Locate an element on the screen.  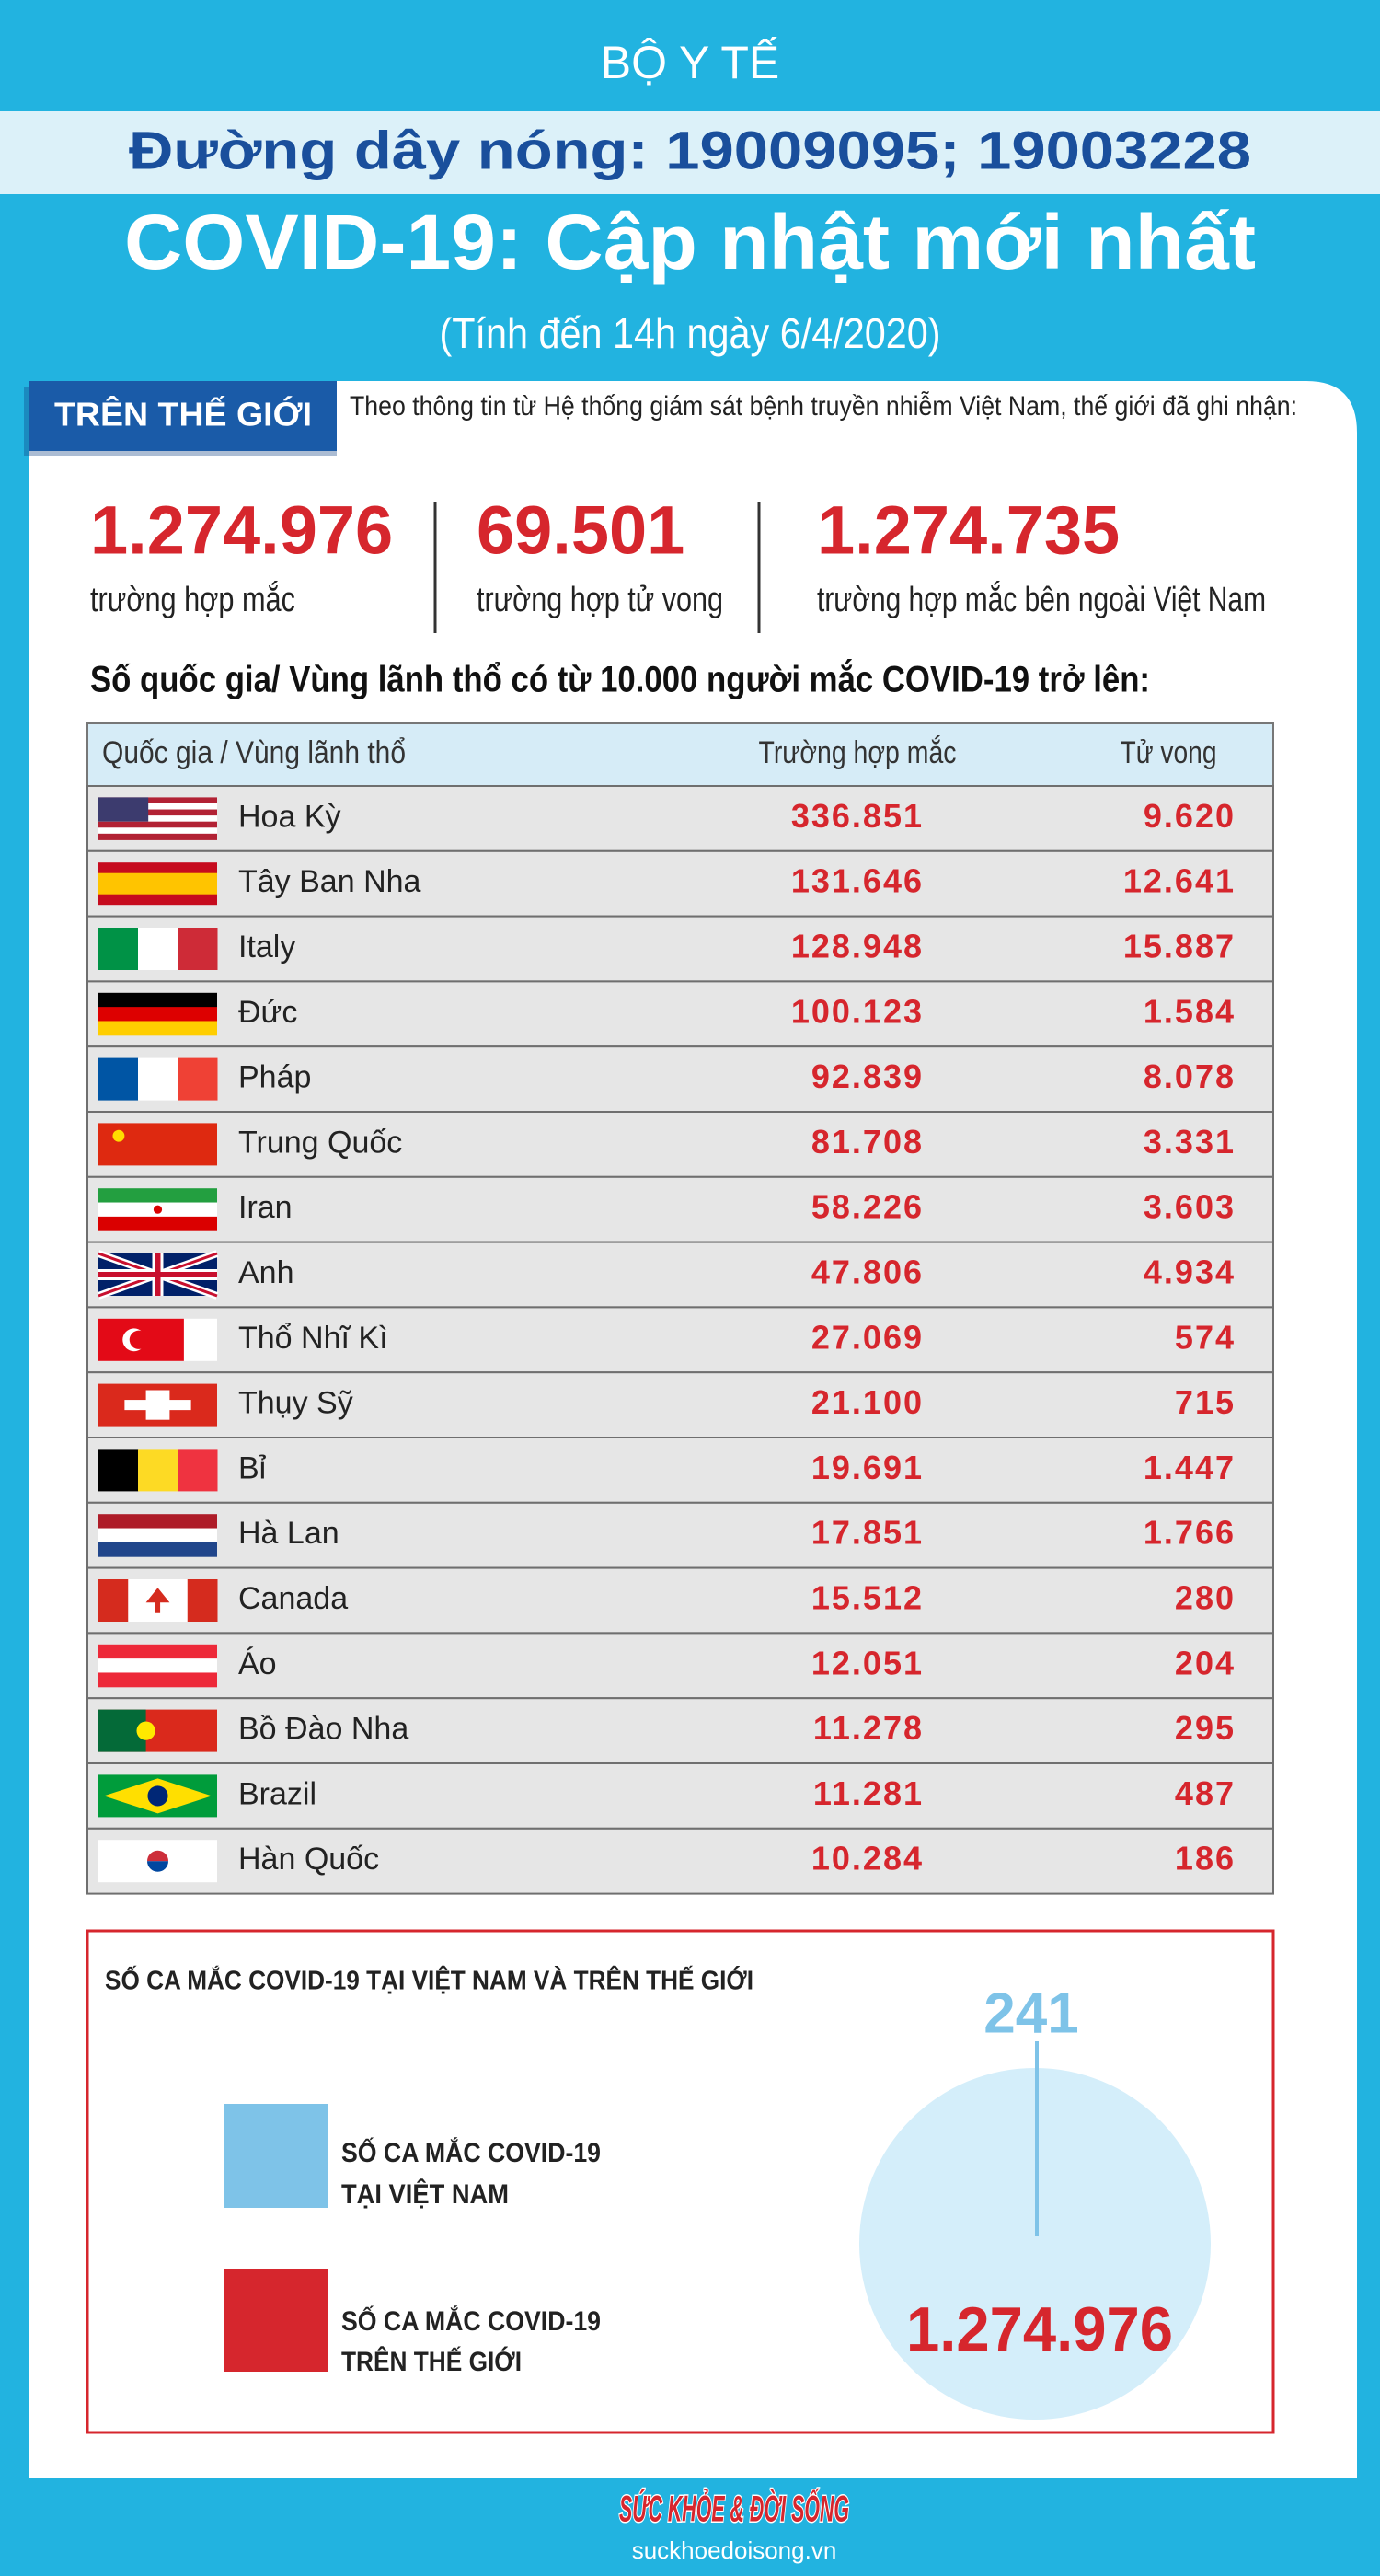
deaths: 574 is located at coordinates (1205, 1337).